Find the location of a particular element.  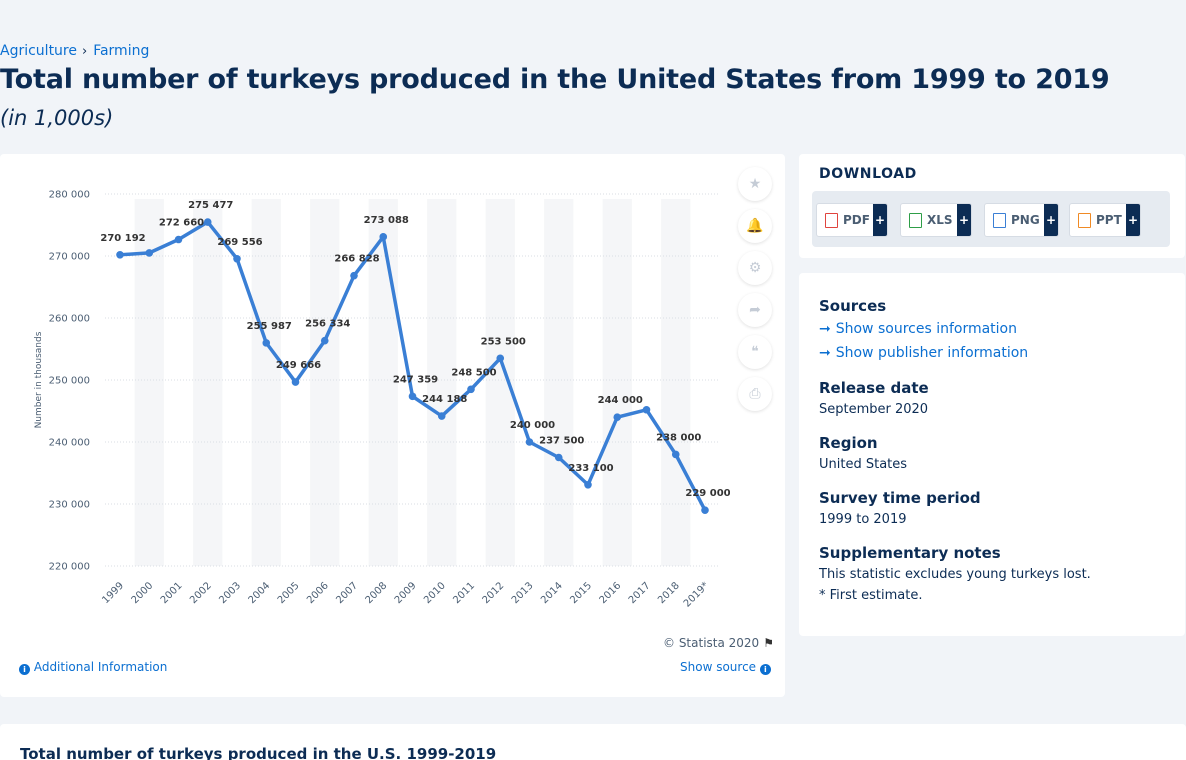

x-tick-label: 2015 is located at coordinates (581, 593).